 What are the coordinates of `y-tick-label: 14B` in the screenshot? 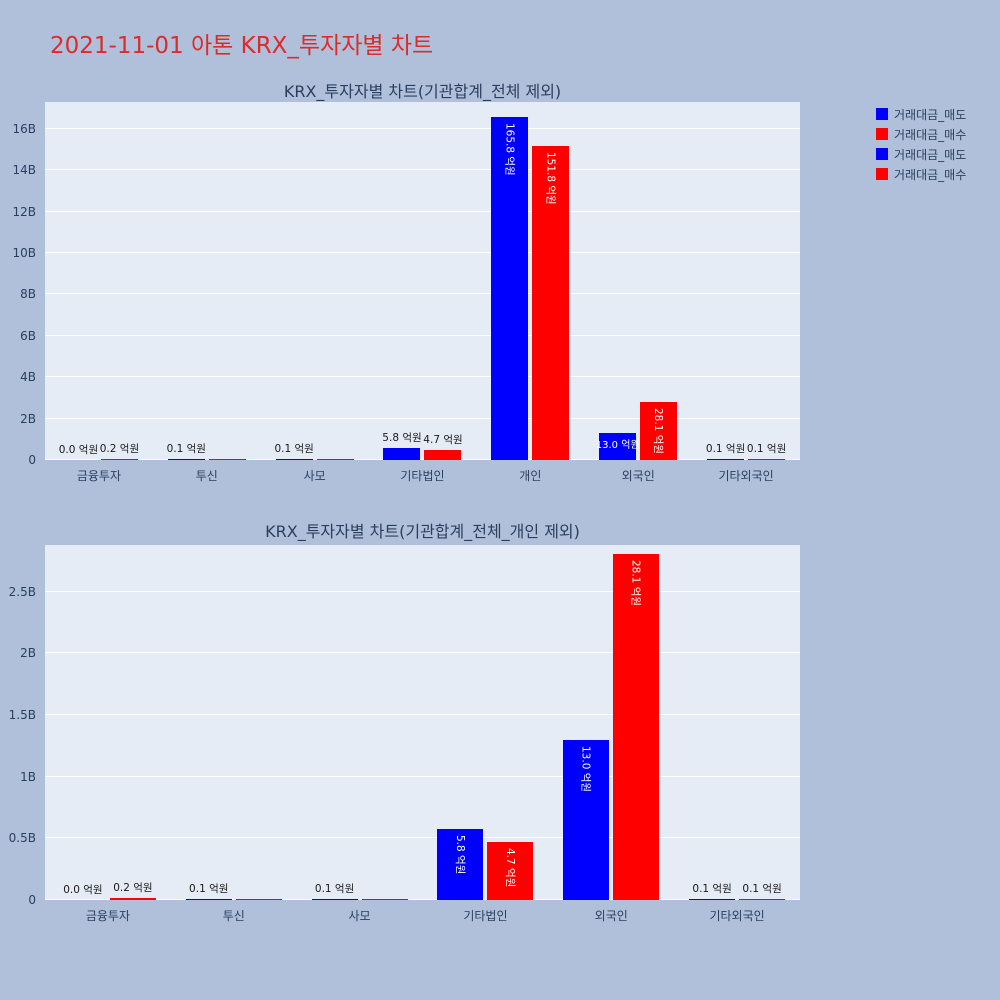 It's located at (24, 170).